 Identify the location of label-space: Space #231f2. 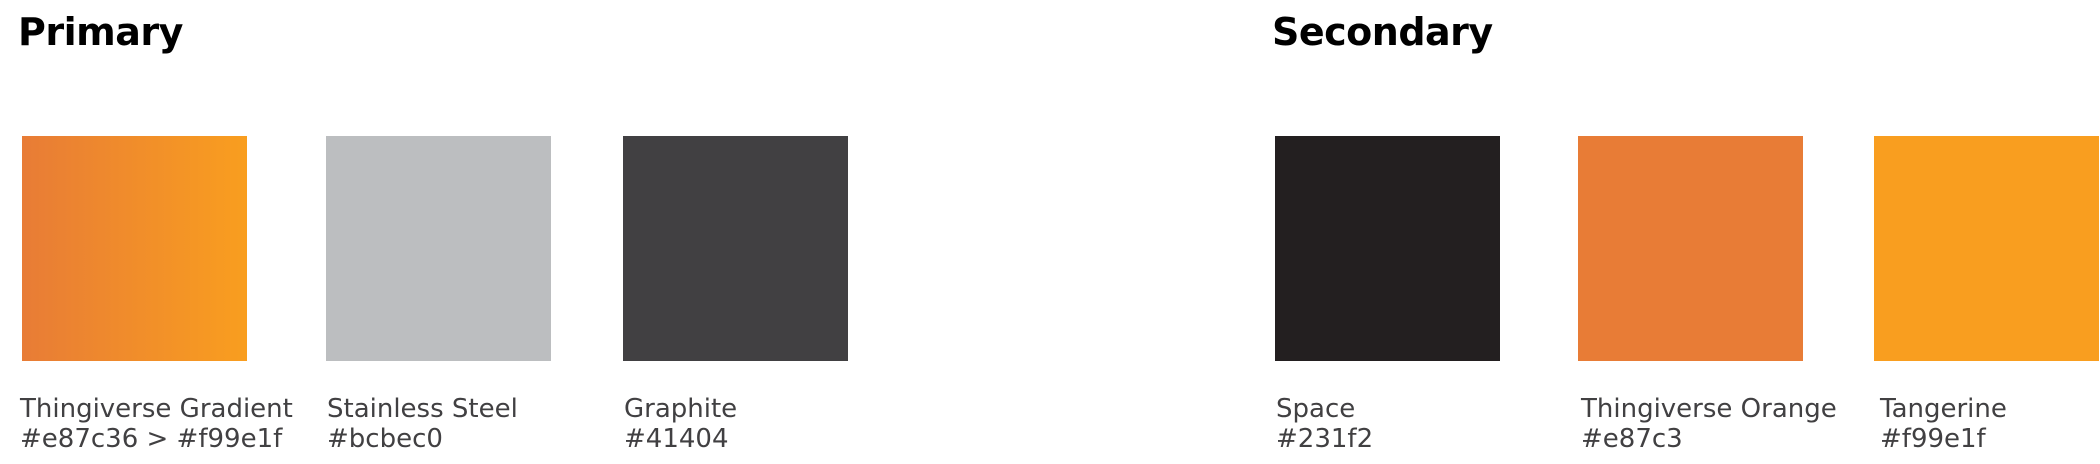
(1324, 424).